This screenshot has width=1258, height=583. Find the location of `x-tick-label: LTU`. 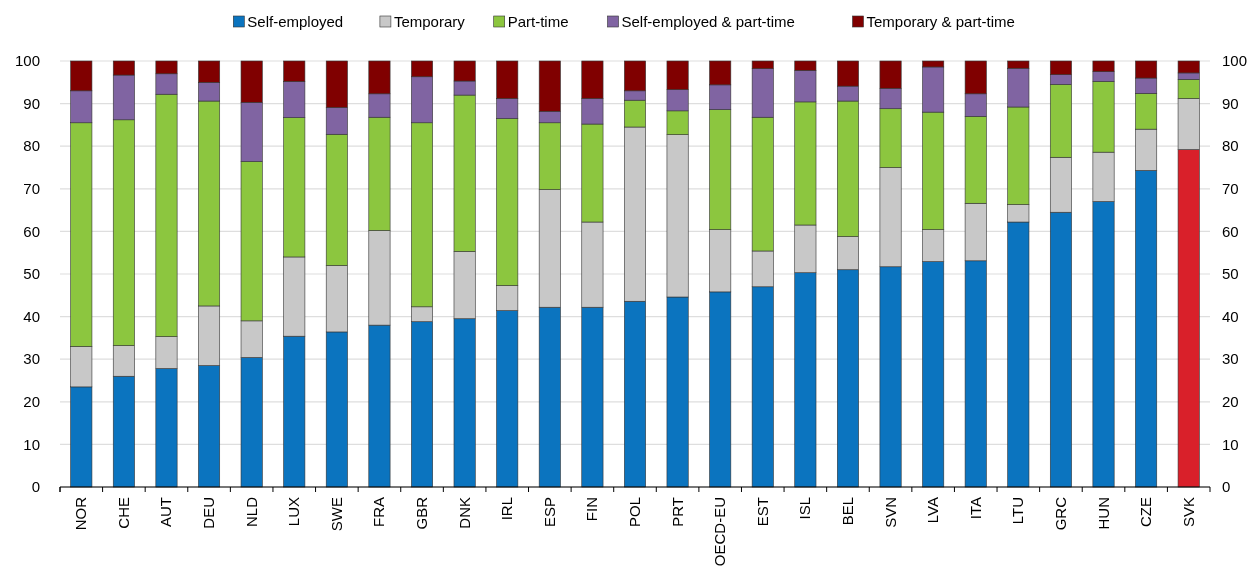

x-tick-label: LTU is located at coordinates (1018, 511).